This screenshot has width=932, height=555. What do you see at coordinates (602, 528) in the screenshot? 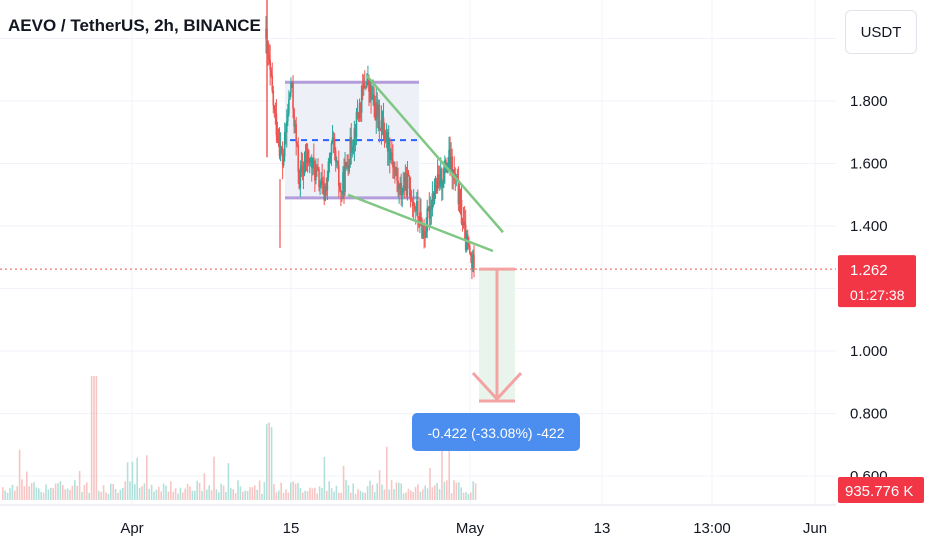
I see `time-tick-label: 13` at bounding box center [602, 528].